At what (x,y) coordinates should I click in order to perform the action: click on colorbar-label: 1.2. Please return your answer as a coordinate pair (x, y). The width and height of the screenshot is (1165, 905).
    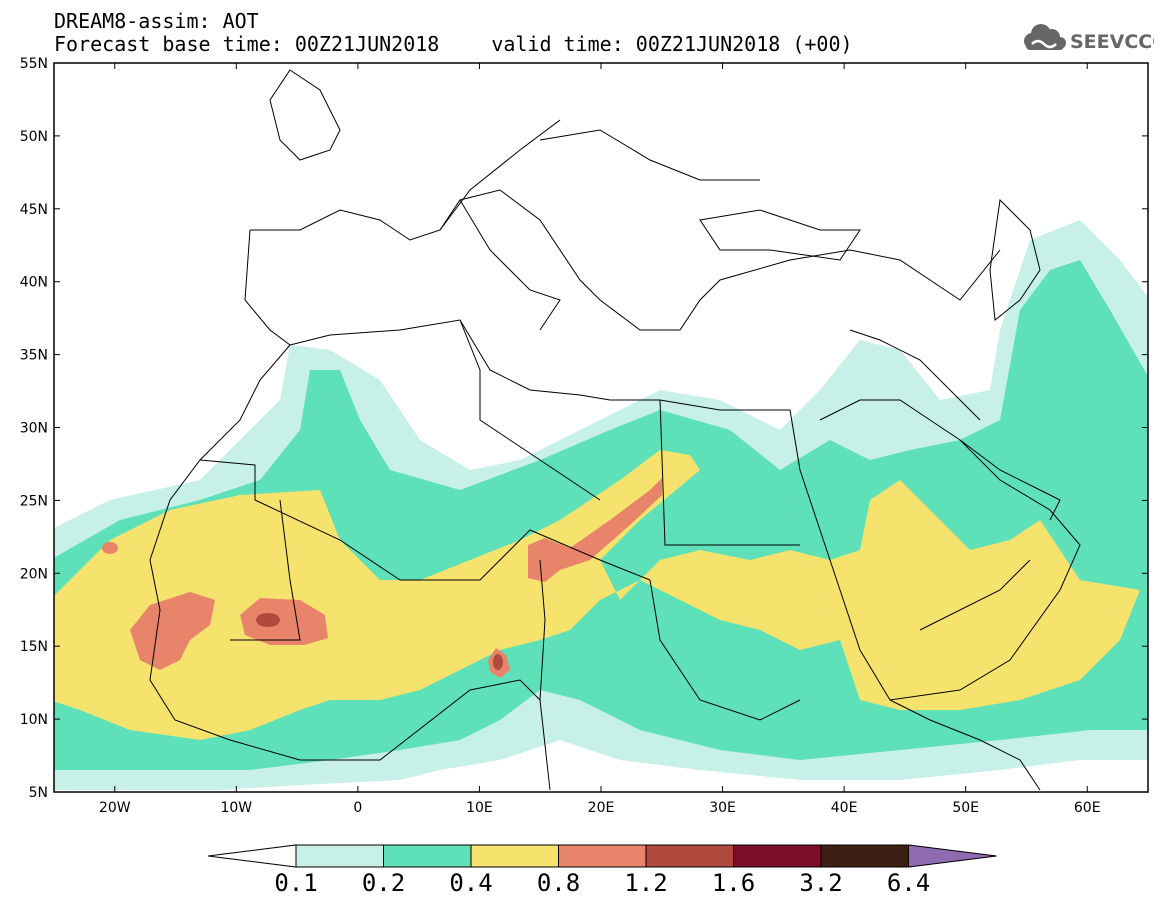
    Looking at the image, I should click on (645, 883).